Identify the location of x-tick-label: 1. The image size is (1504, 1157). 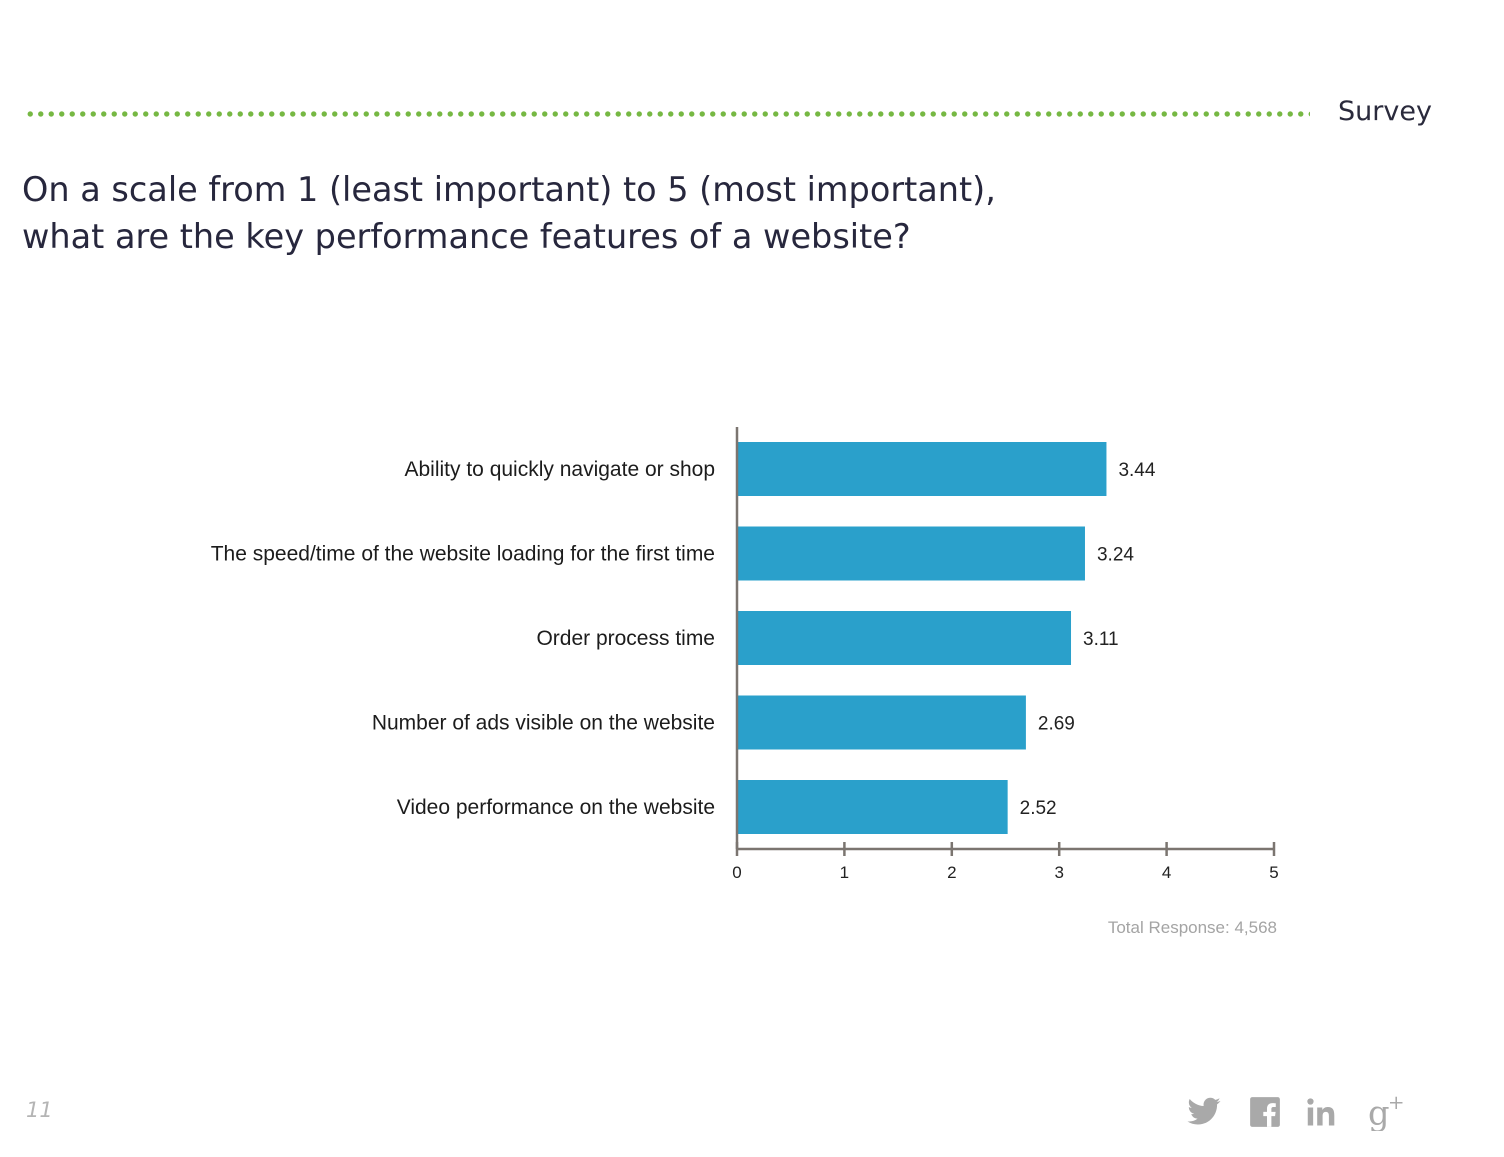
(844, 872).